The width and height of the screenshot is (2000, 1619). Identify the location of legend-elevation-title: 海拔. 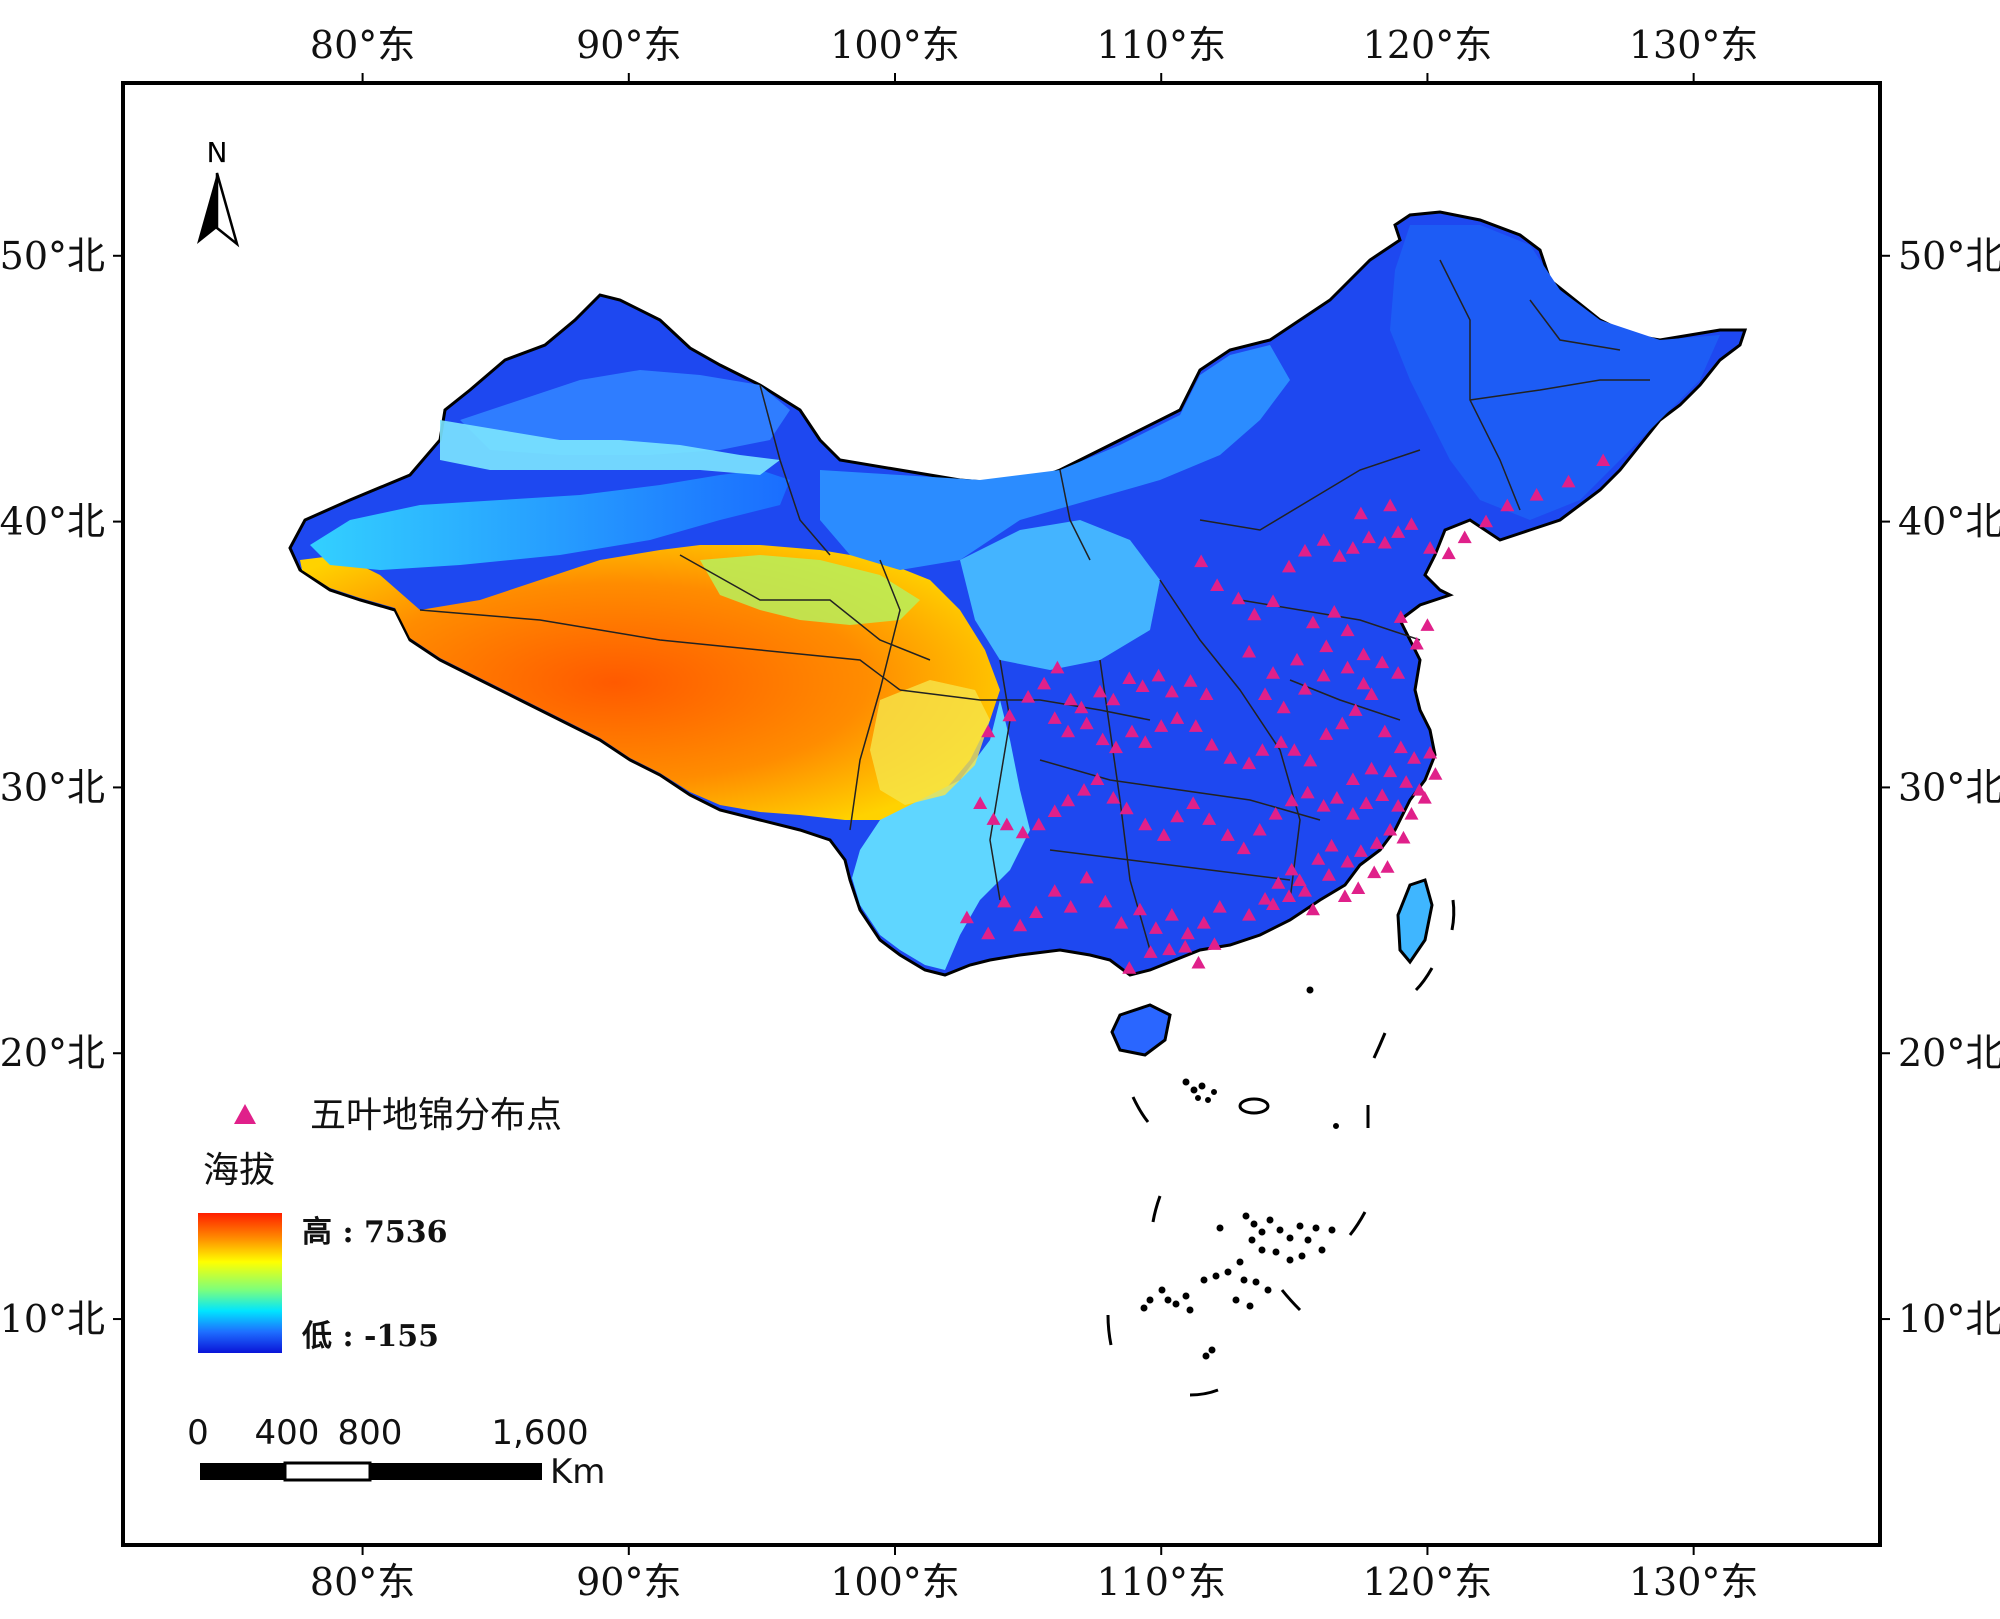
(239, 1170).